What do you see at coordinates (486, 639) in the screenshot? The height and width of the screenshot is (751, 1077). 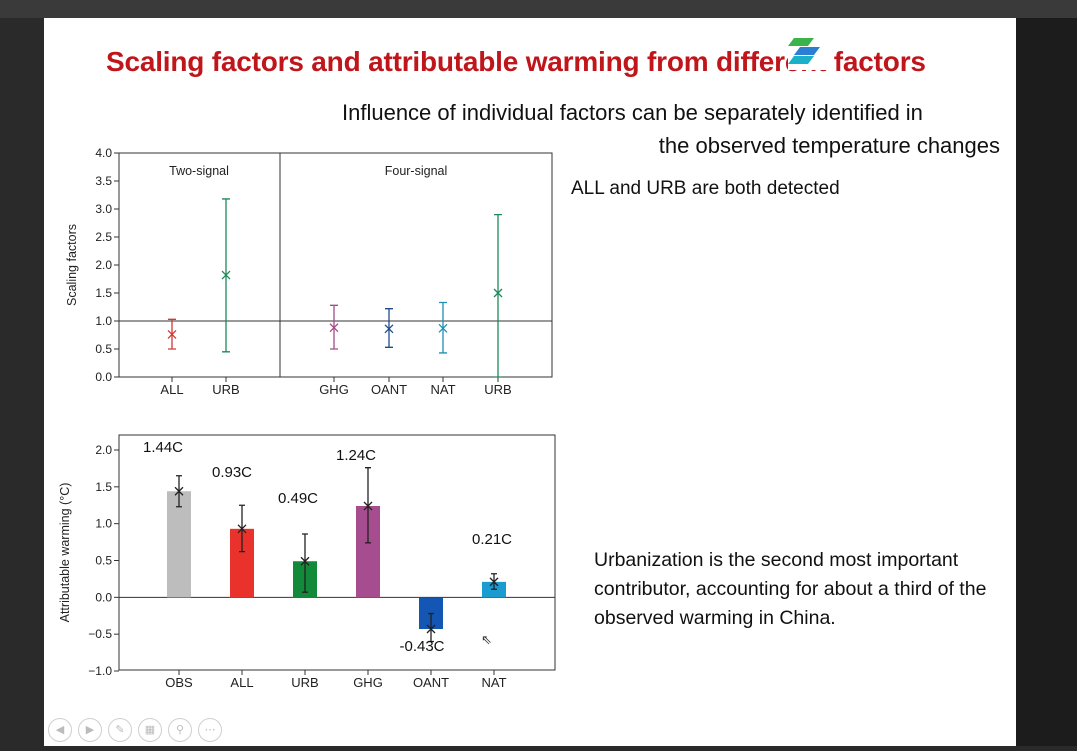 I see `mouse-cursor-icon: ⇖` at bounding box center [486, 639].